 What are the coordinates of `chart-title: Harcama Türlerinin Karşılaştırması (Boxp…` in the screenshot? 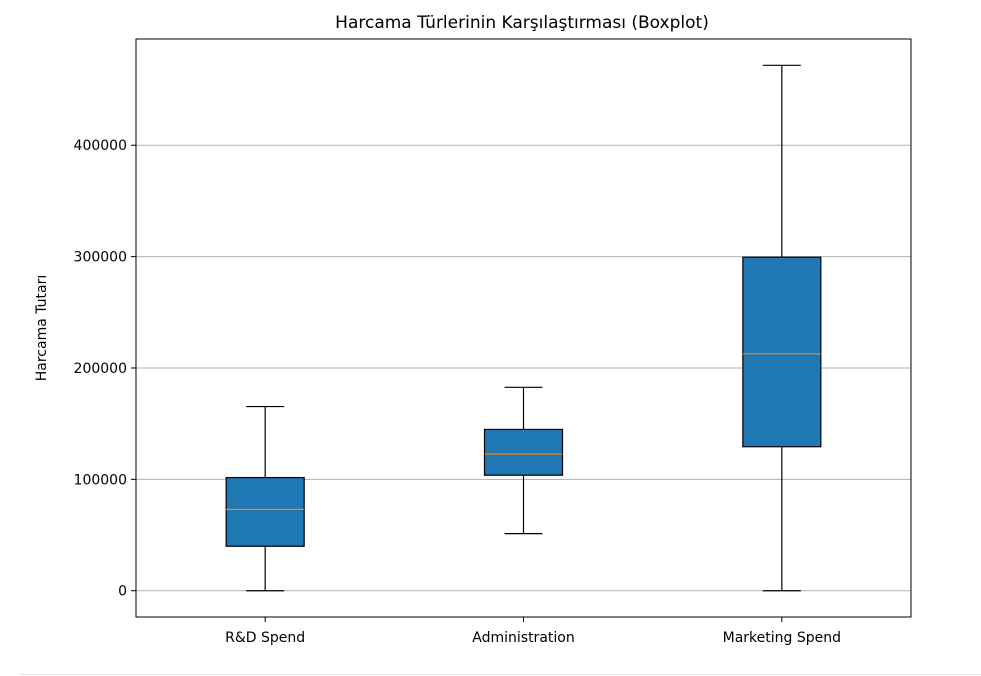 It's located at (522, 23).